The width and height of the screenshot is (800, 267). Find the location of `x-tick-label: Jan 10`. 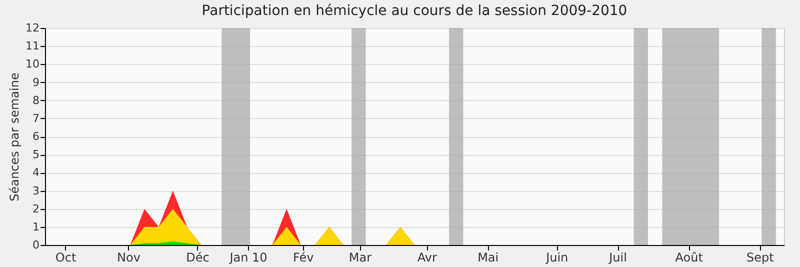

x-tick-label: Jan 10 is located at coordinates (248, 257).